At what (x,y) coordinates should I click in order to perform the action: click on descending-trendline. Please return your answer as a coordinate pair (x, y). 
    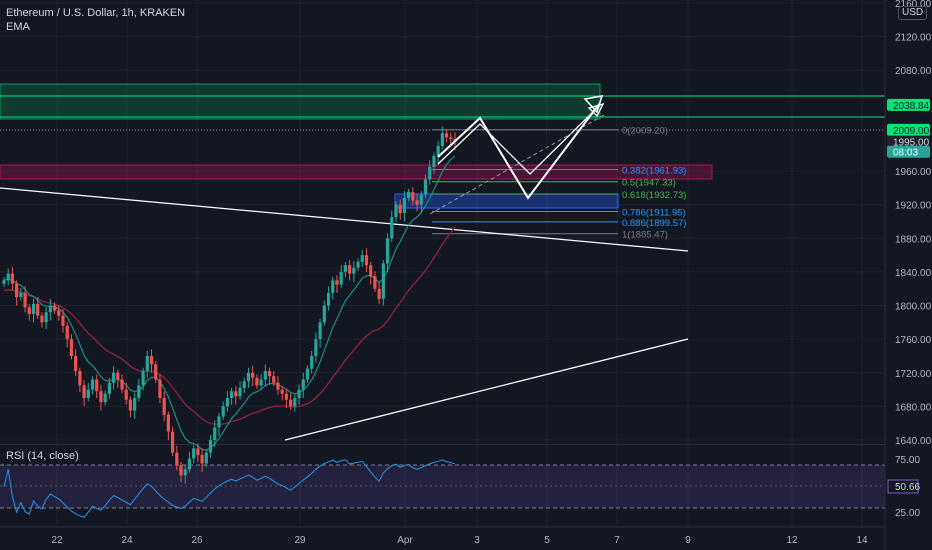
    Looking at the image, I should click on (344, 219).